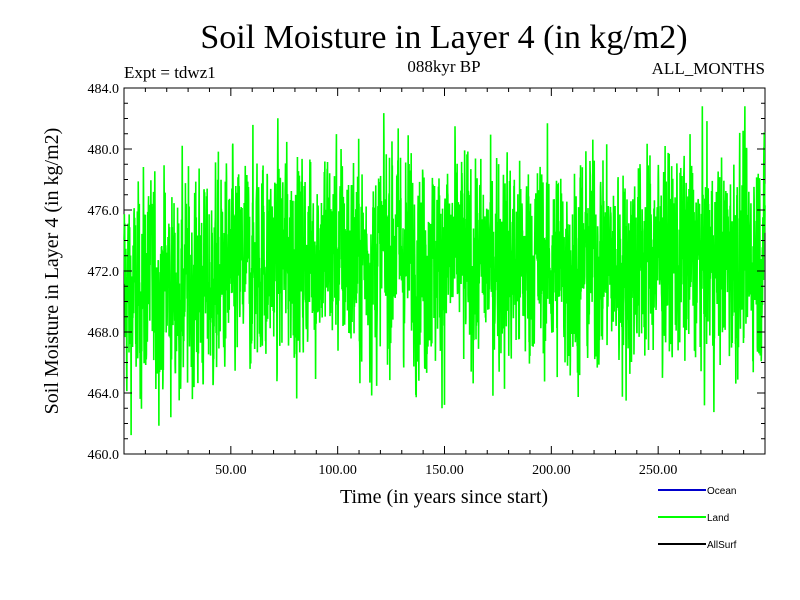 Image resolution: width=800 pixels, height=600 pixels. What do you see at coordinates (443, 37) in the screenshot?
I see `chart-title: Soil Moisture in Layer 4 (in kg/m2)` at bounding box center [443, 37].